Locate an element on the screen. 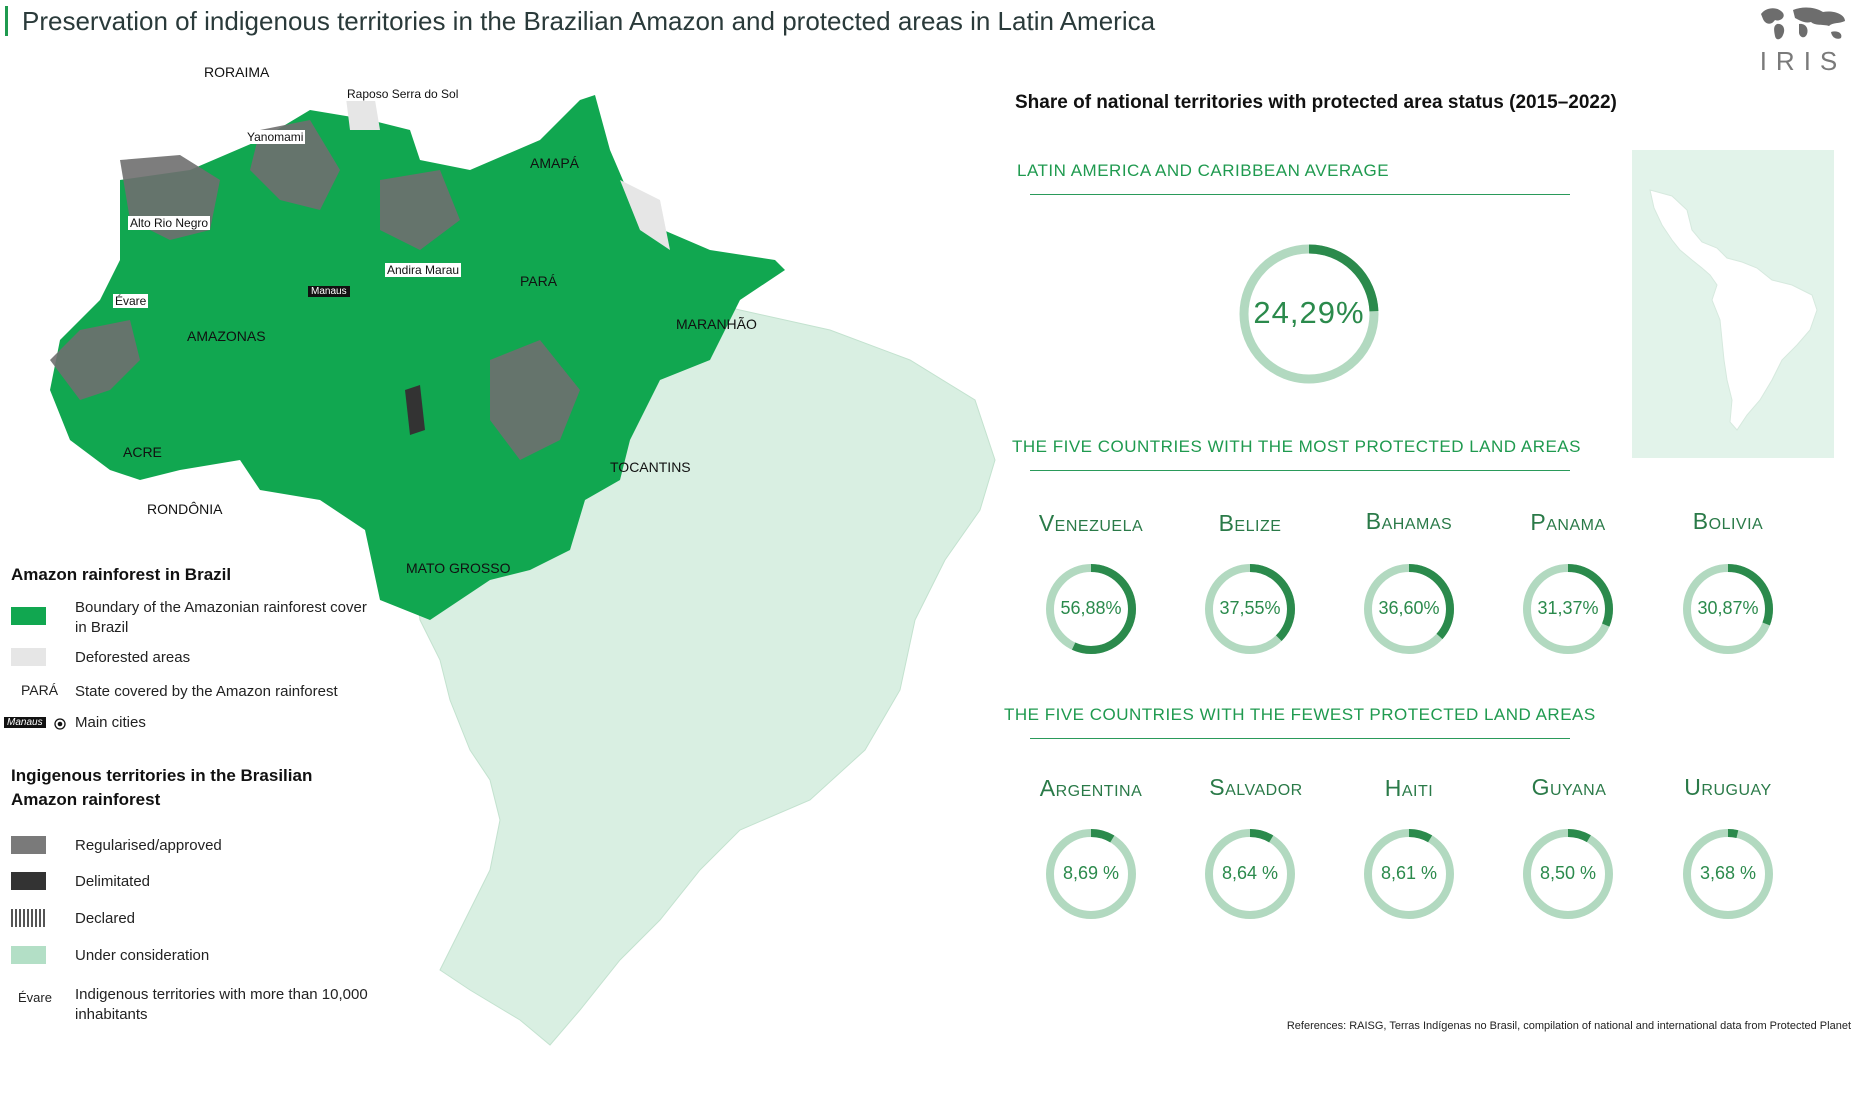 This screenshot has height=1099, width=1863. territory-label-alto-rio-negro: Alto Rio Negro is located at coordinates (169, 223).